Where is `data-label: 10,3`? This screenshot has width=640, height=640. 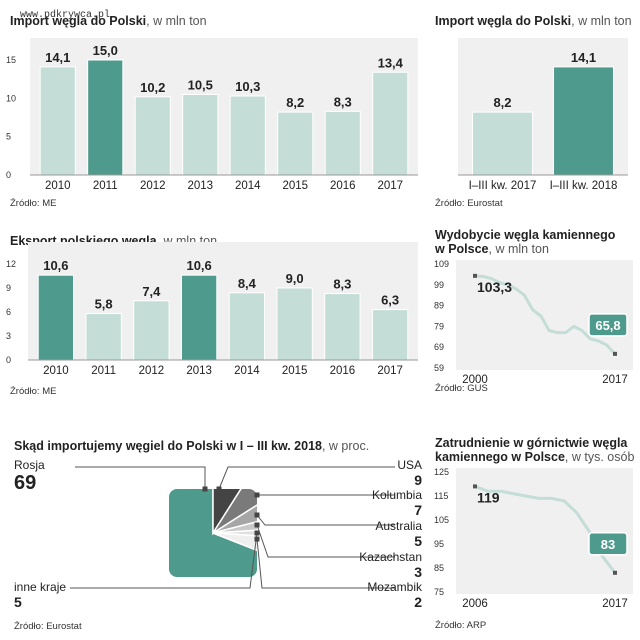 data-label: 10,3 is located at coordinates (247, 86).